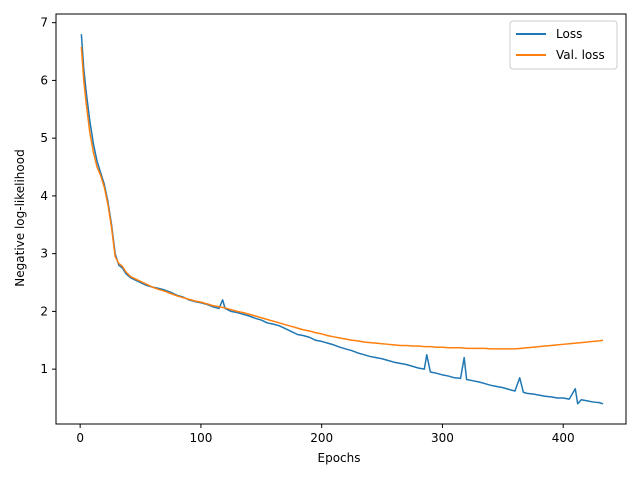  What do you see at coordinates (44, 80) in the screenshot?
I see `y-tick-label: 6` at bounding box center [44, 80].